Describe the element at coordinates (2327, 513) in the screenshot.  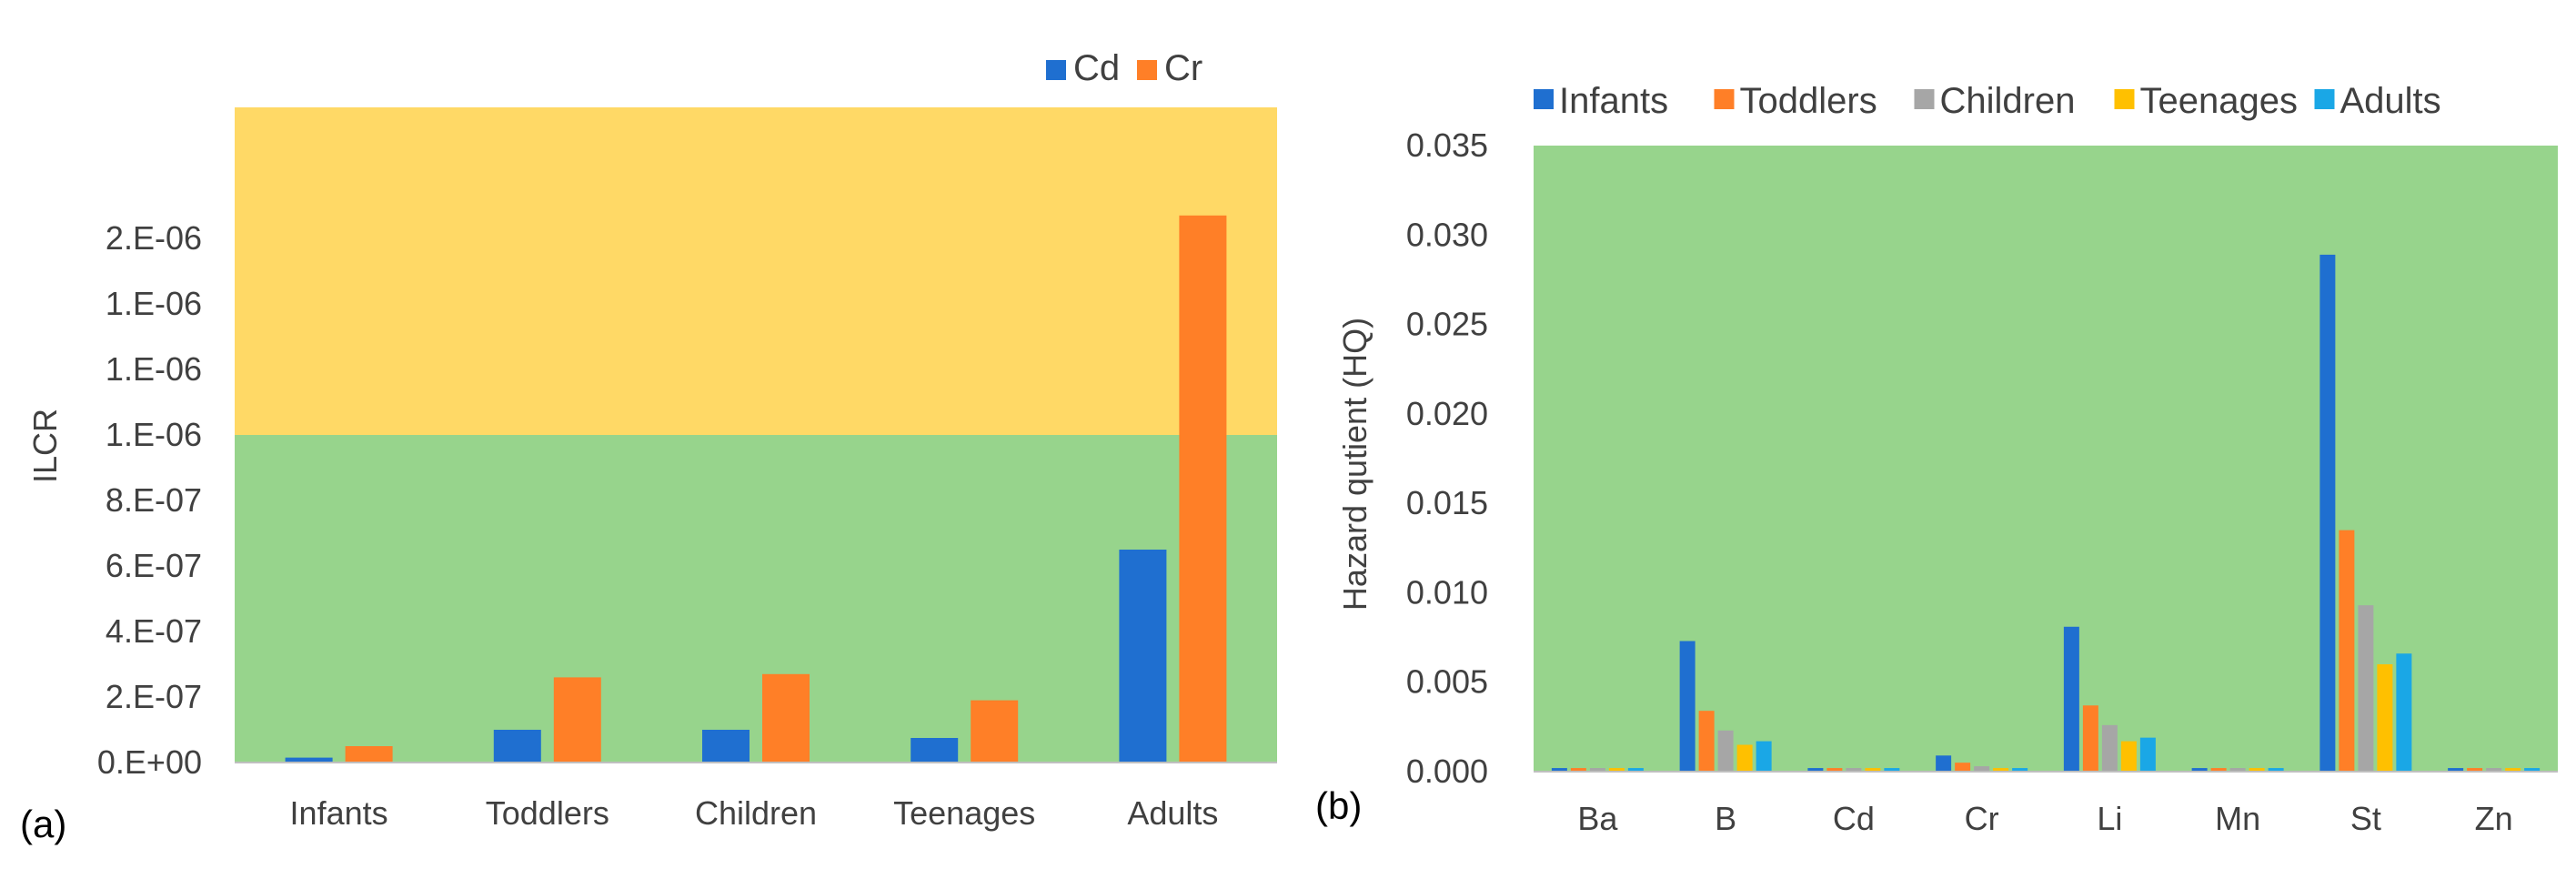
I see `bar-infants-st` at that location.